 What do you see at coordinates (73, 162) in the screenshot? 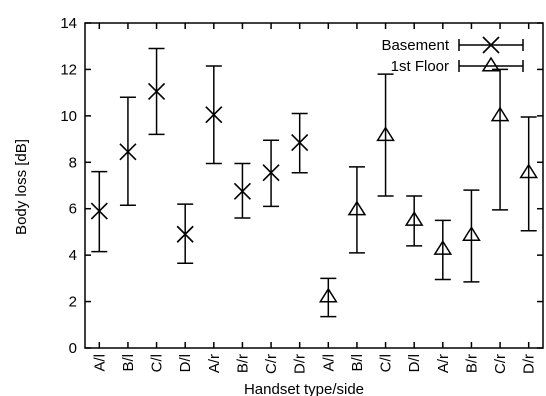
I see `y-tick-label: 8` at bounding box center [73, 162].